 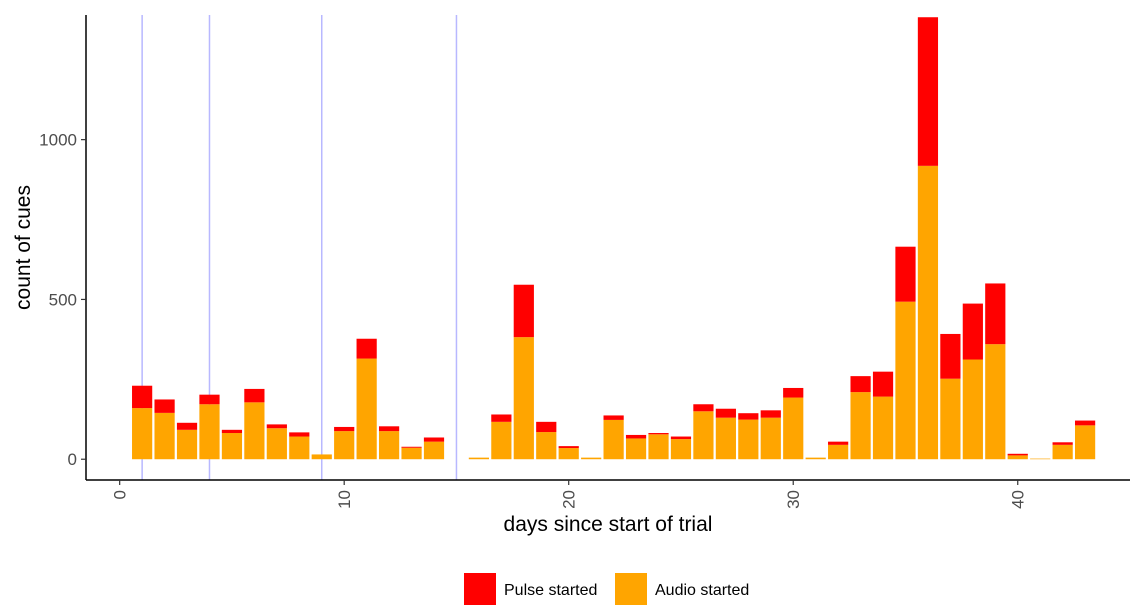 What do you see at coordinates (23, 247) in the screenshot?
I see `y-axis-title: count of cues` at bounding box center [23, 247].